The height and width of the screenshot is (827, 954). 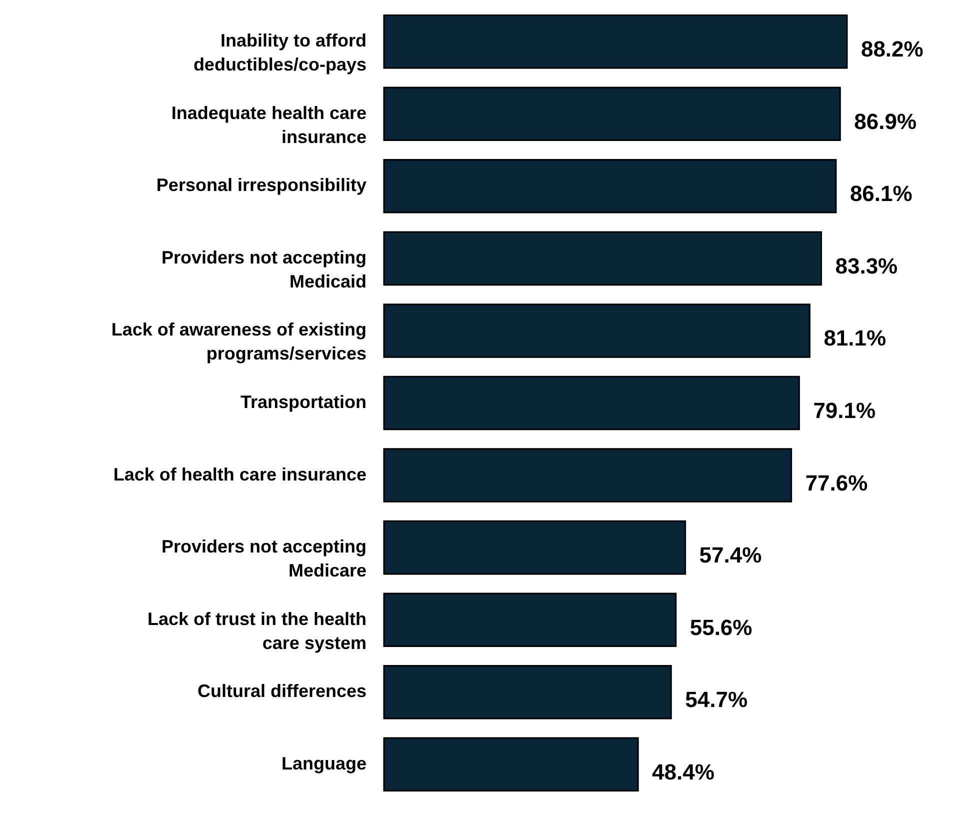 What do you see at coordinates (836, 483) in the screenshot?
I see `data-label: 77.6%` at bounding box center [836, 483].